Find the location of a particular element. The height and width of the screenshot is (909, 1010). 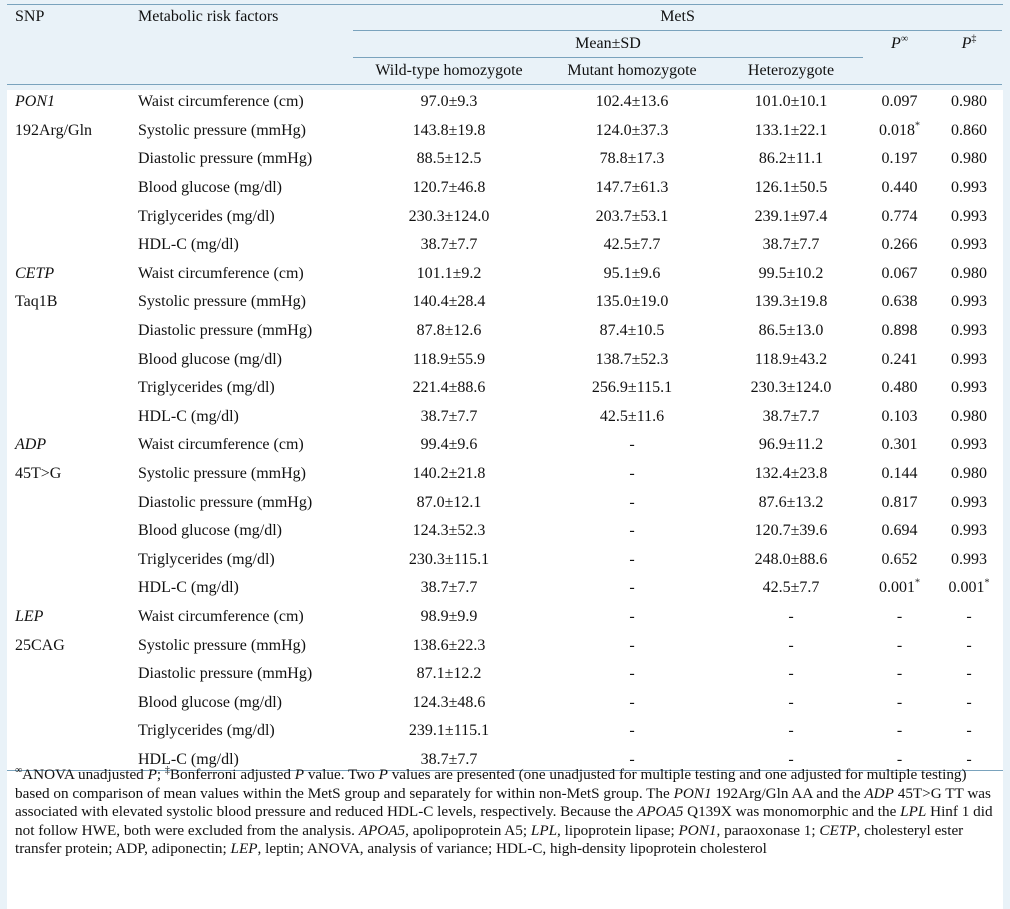

snp-cell: 192Arg/Gln is located at coordinates (68, 131).